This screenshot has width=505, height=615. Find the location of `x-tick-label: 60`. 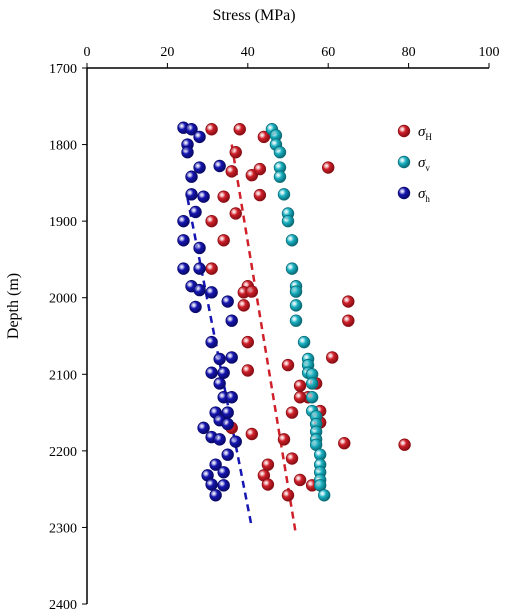

x-tick-label: 60 is located at coordinates (328, 52).